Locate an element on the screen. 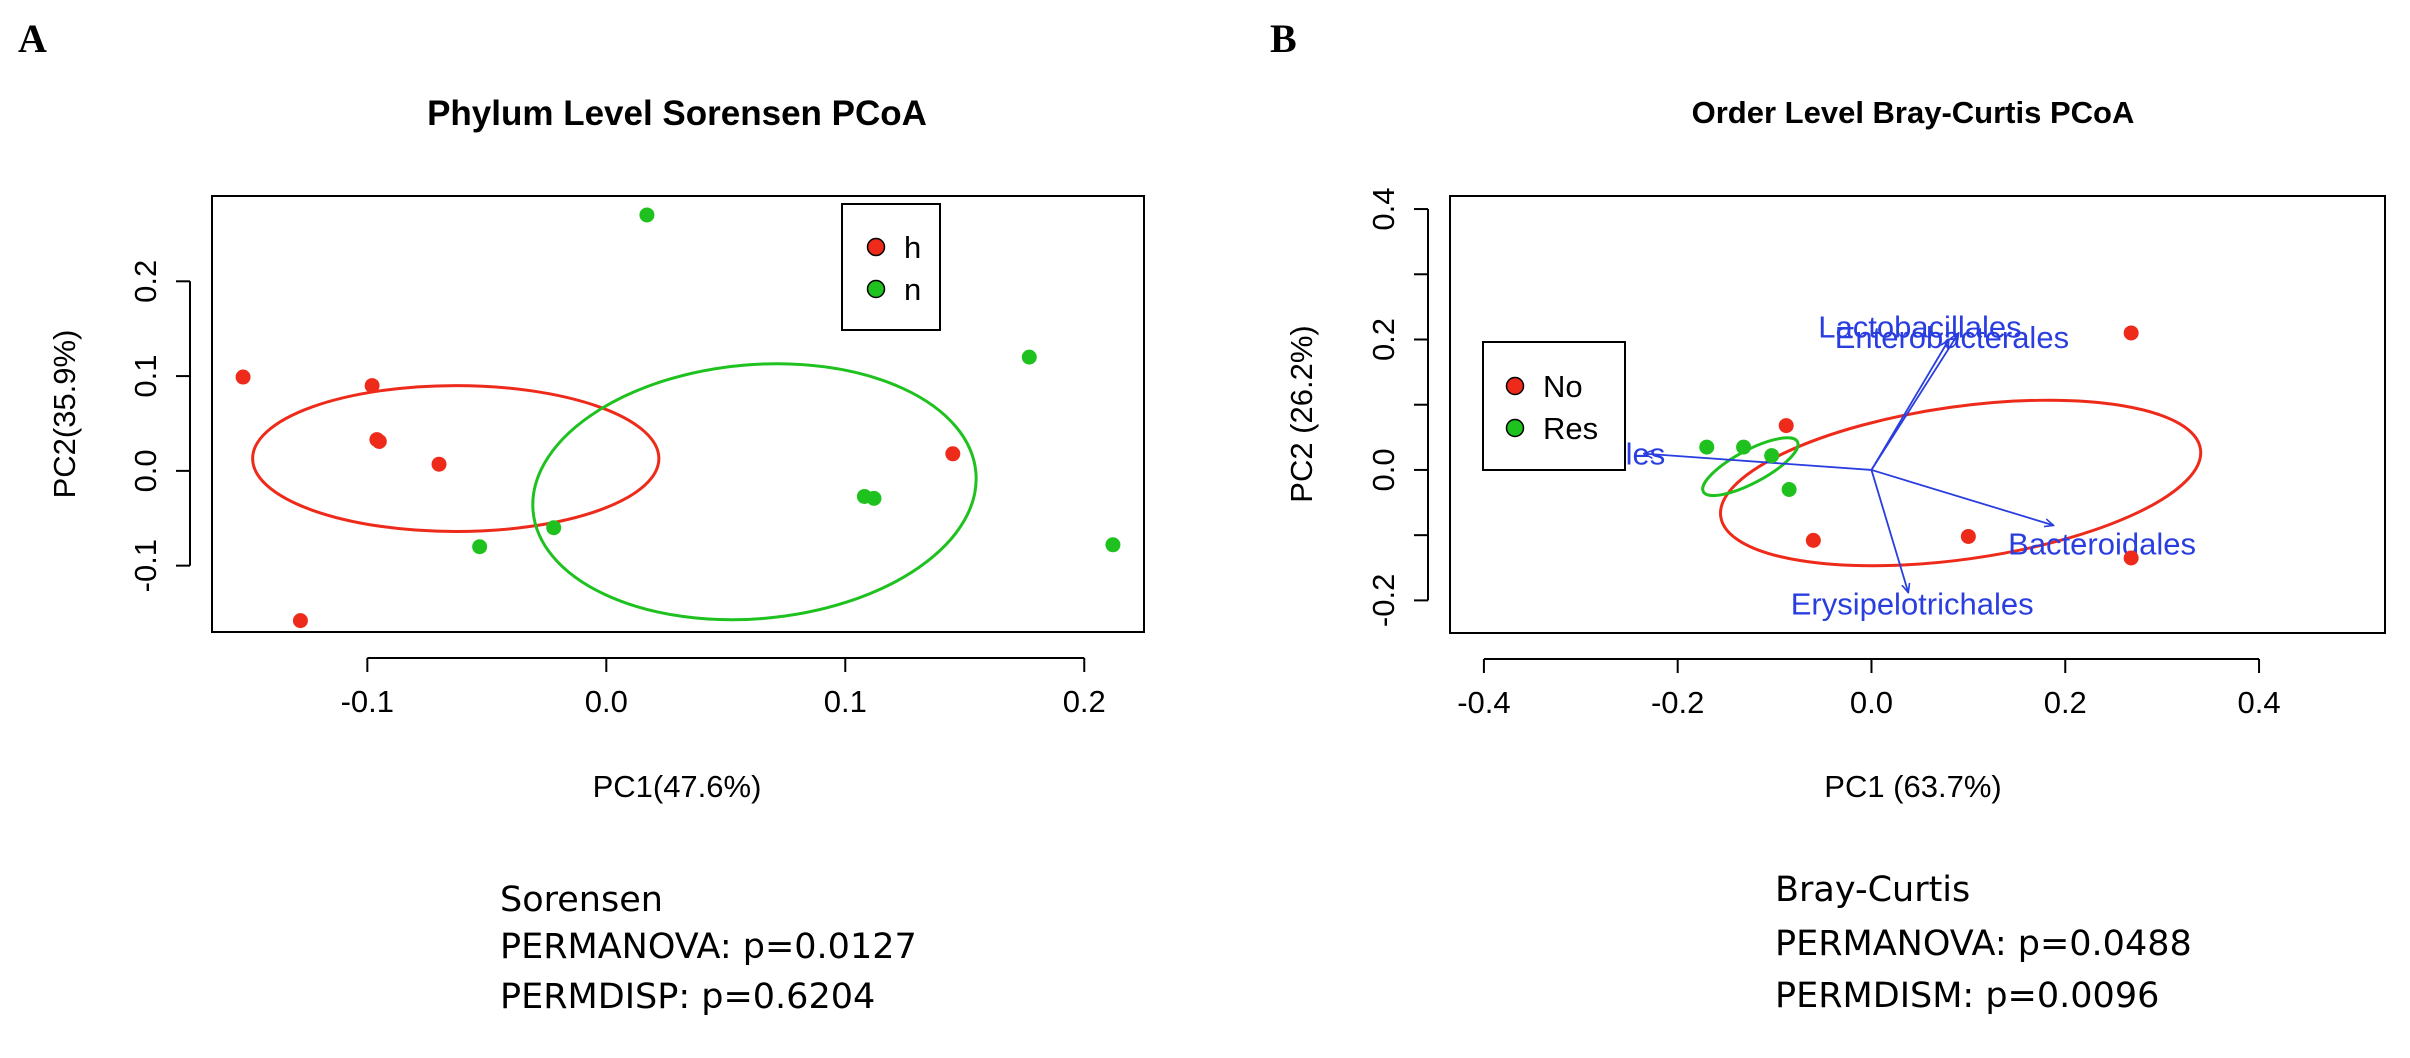 This screenshot has width=2410, height=1058. vector-erysipelotrichales is located at coordinates (1889, 531).